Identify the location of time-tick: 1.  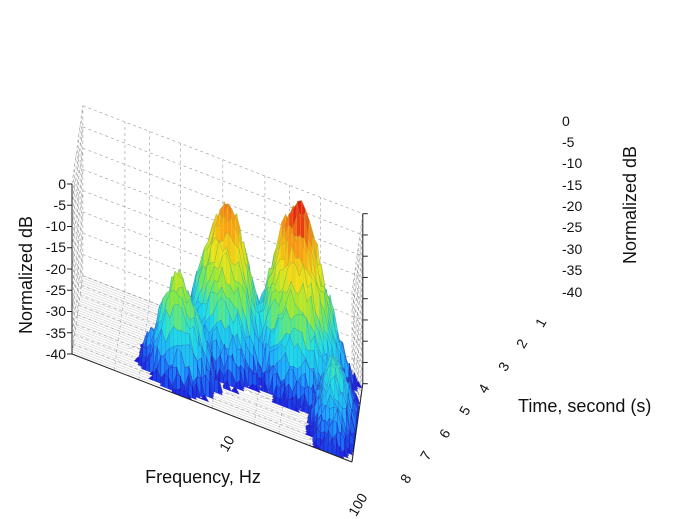
(541, 322).